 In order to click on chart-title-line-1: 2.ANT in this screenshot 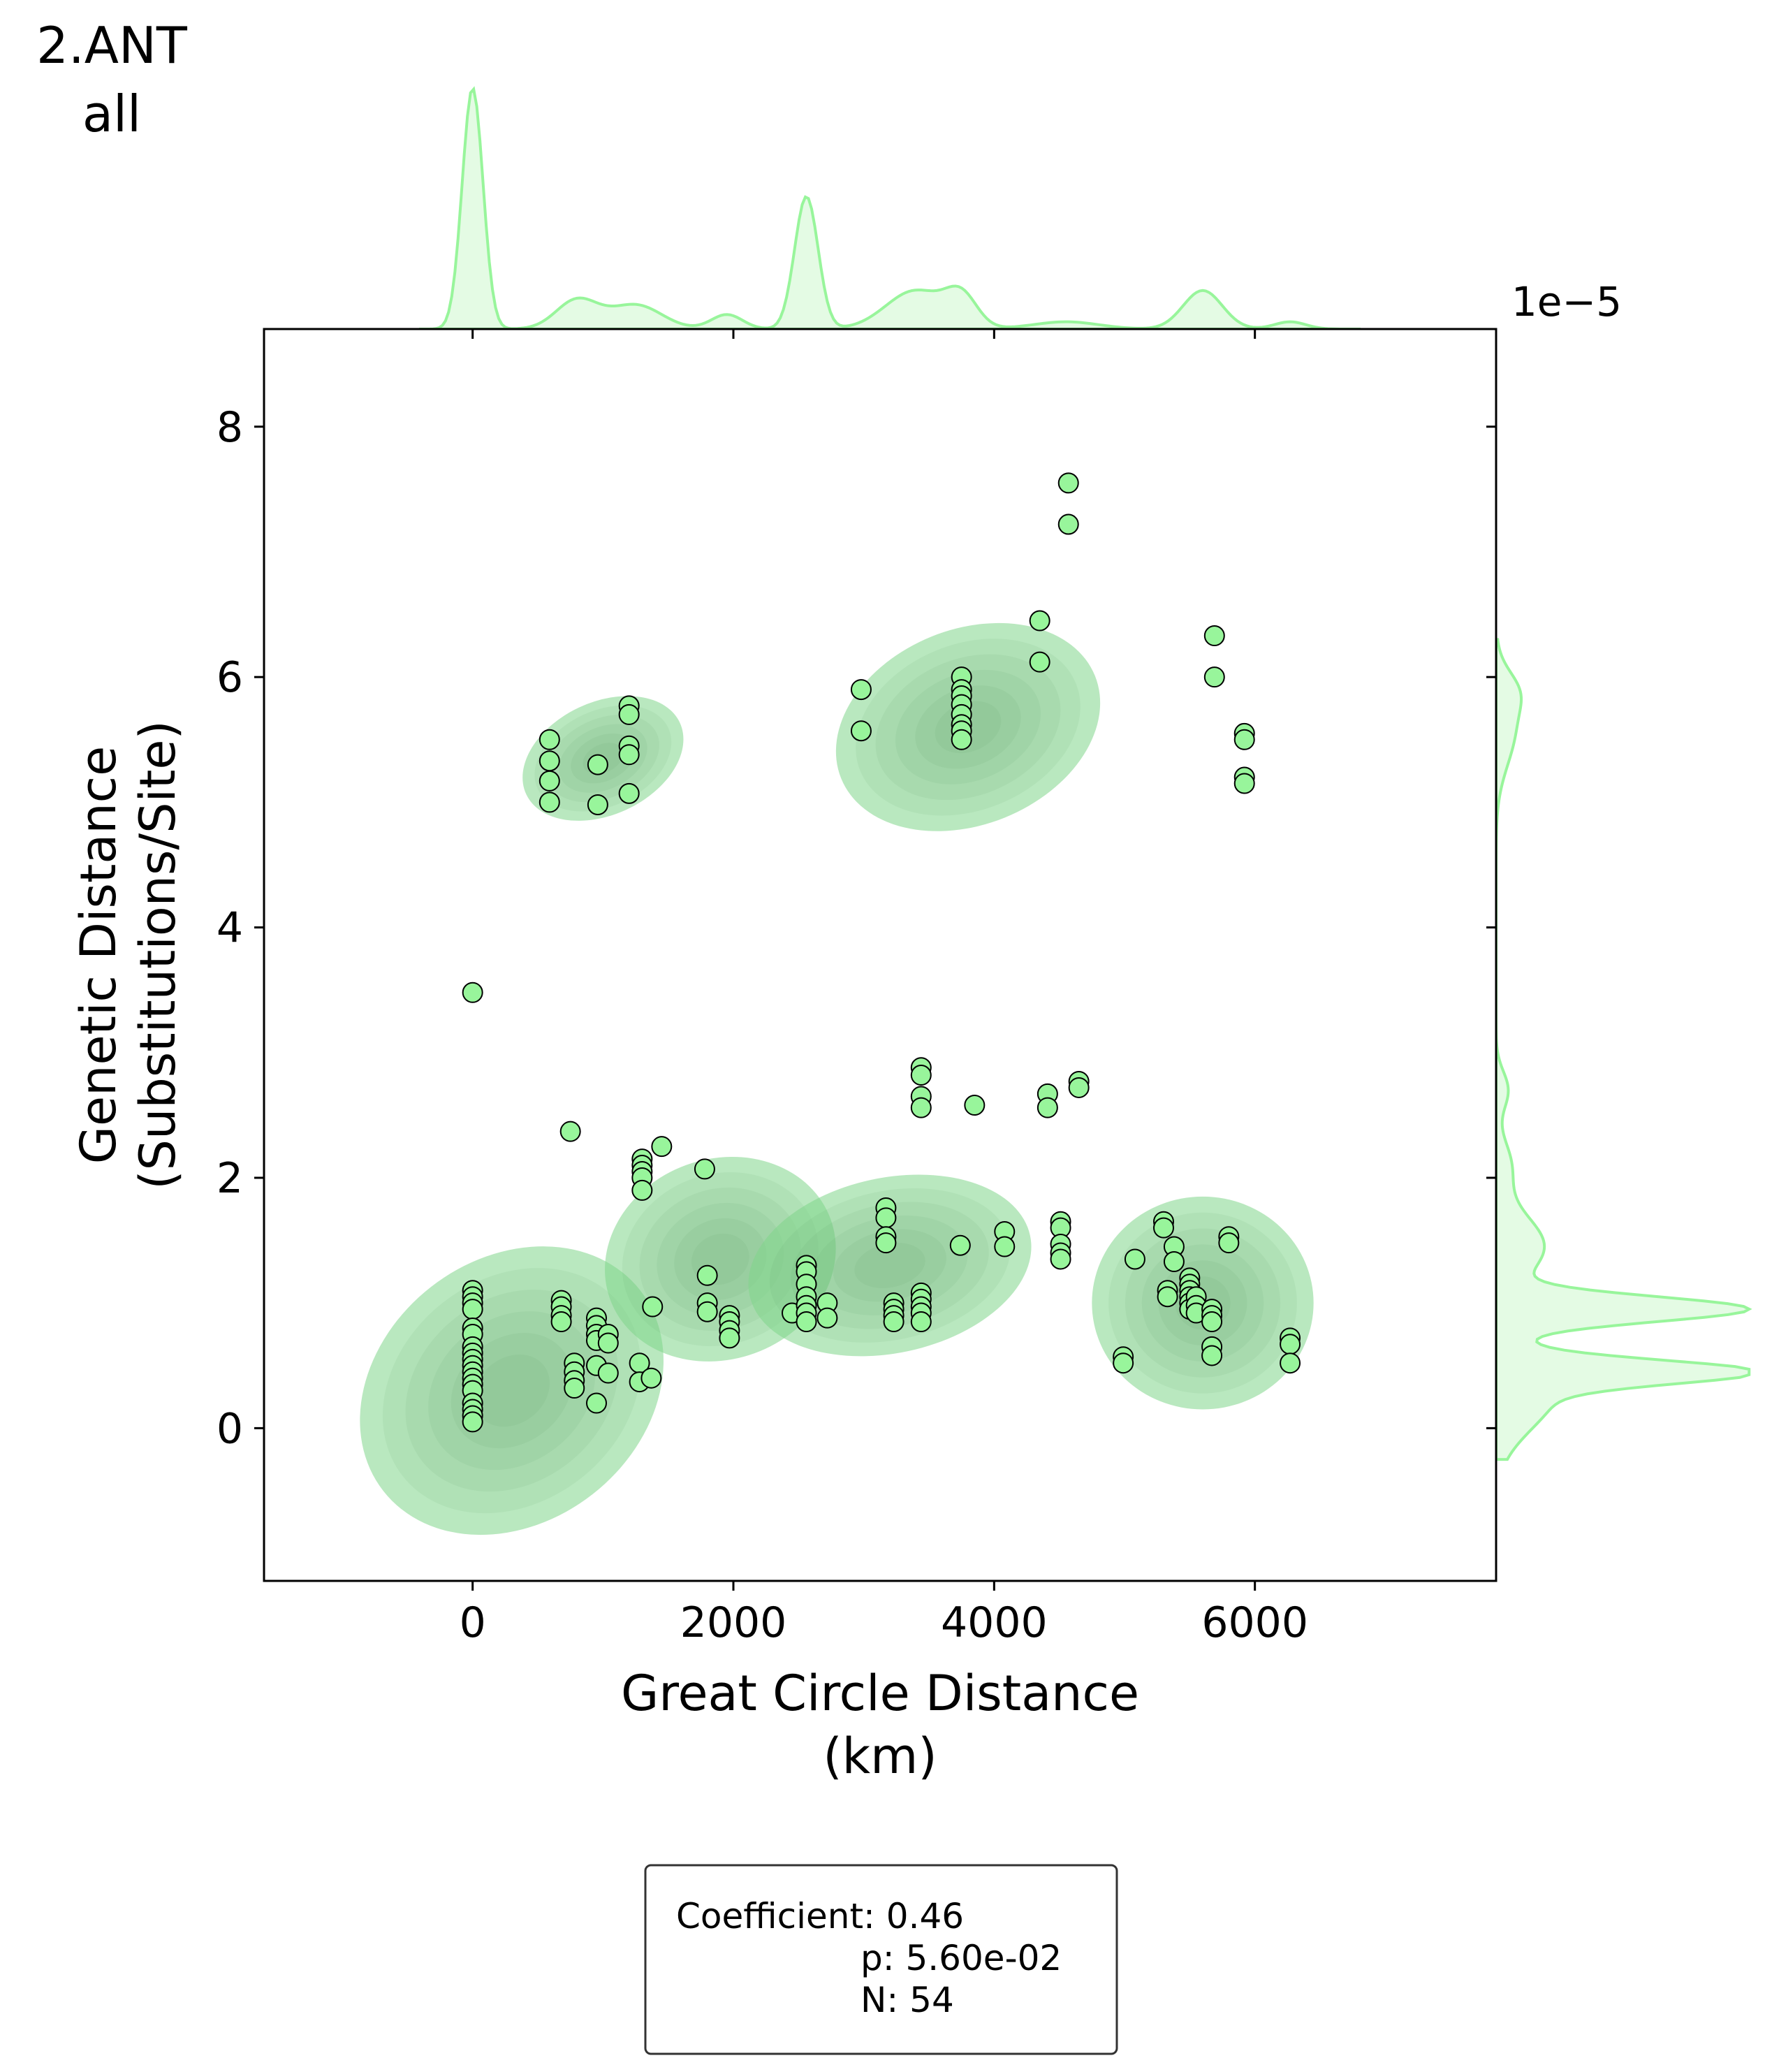, I will do `click(112, 46)`.